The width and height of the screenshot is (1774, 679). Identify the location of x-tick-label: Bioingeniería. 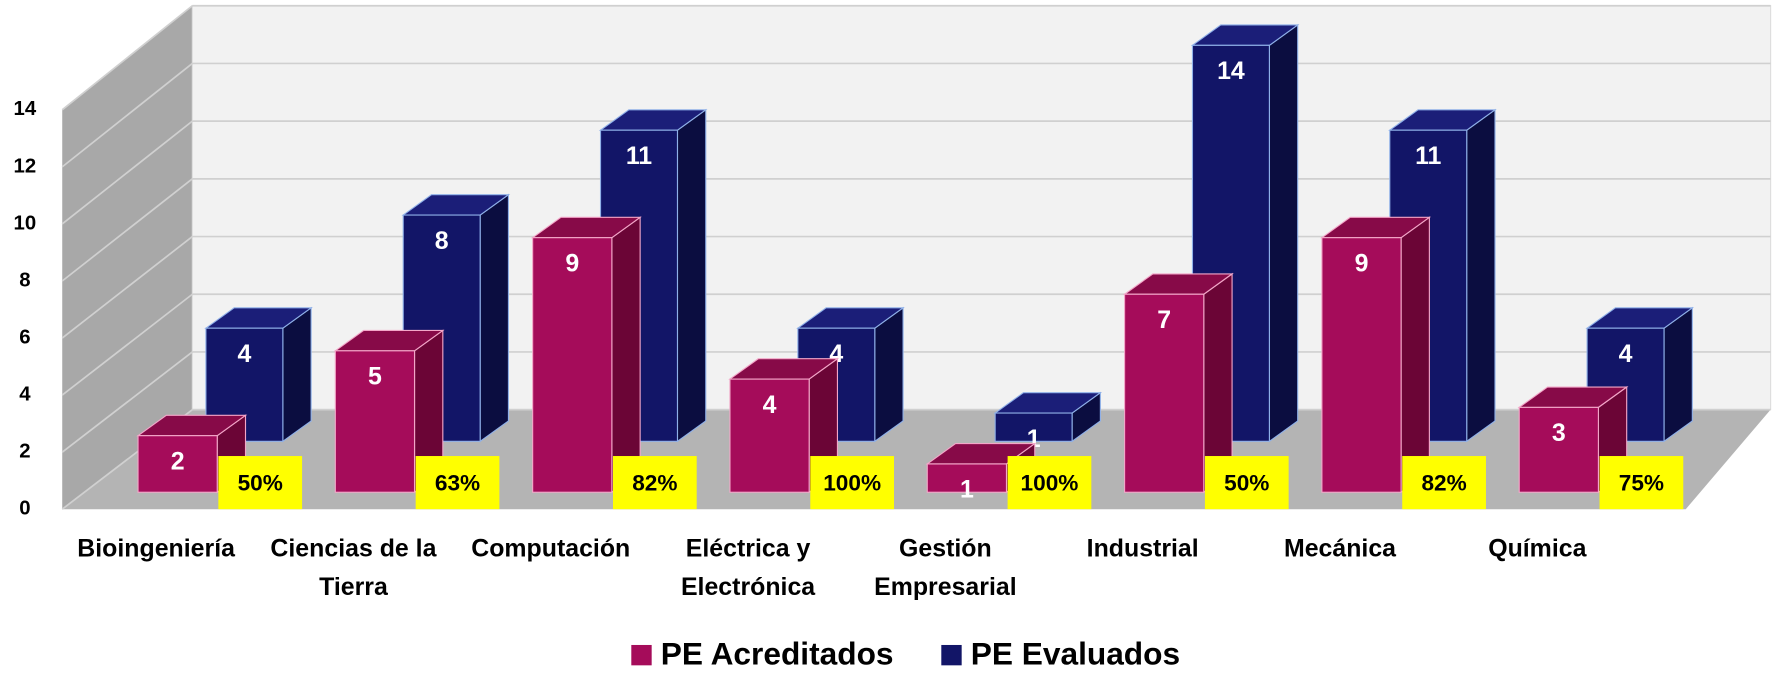
(156, 548).